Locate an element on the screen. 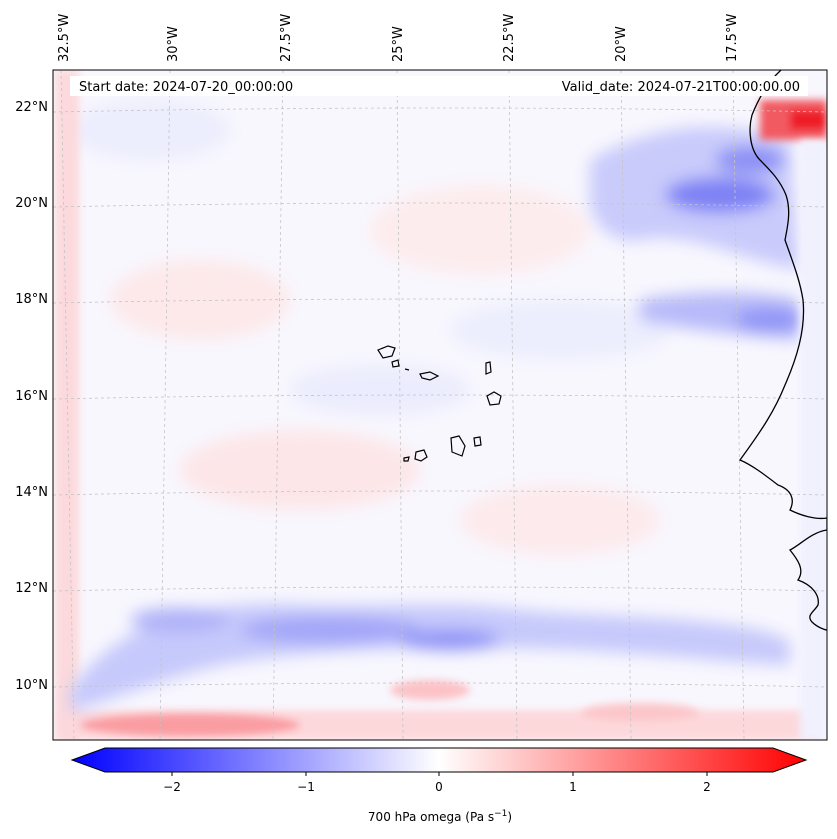 Image resolution: width=837 pixels, height=839 pixels. colorbar-title-main: 700 hPa omega (Pa s is located at coordinates (431, 817).